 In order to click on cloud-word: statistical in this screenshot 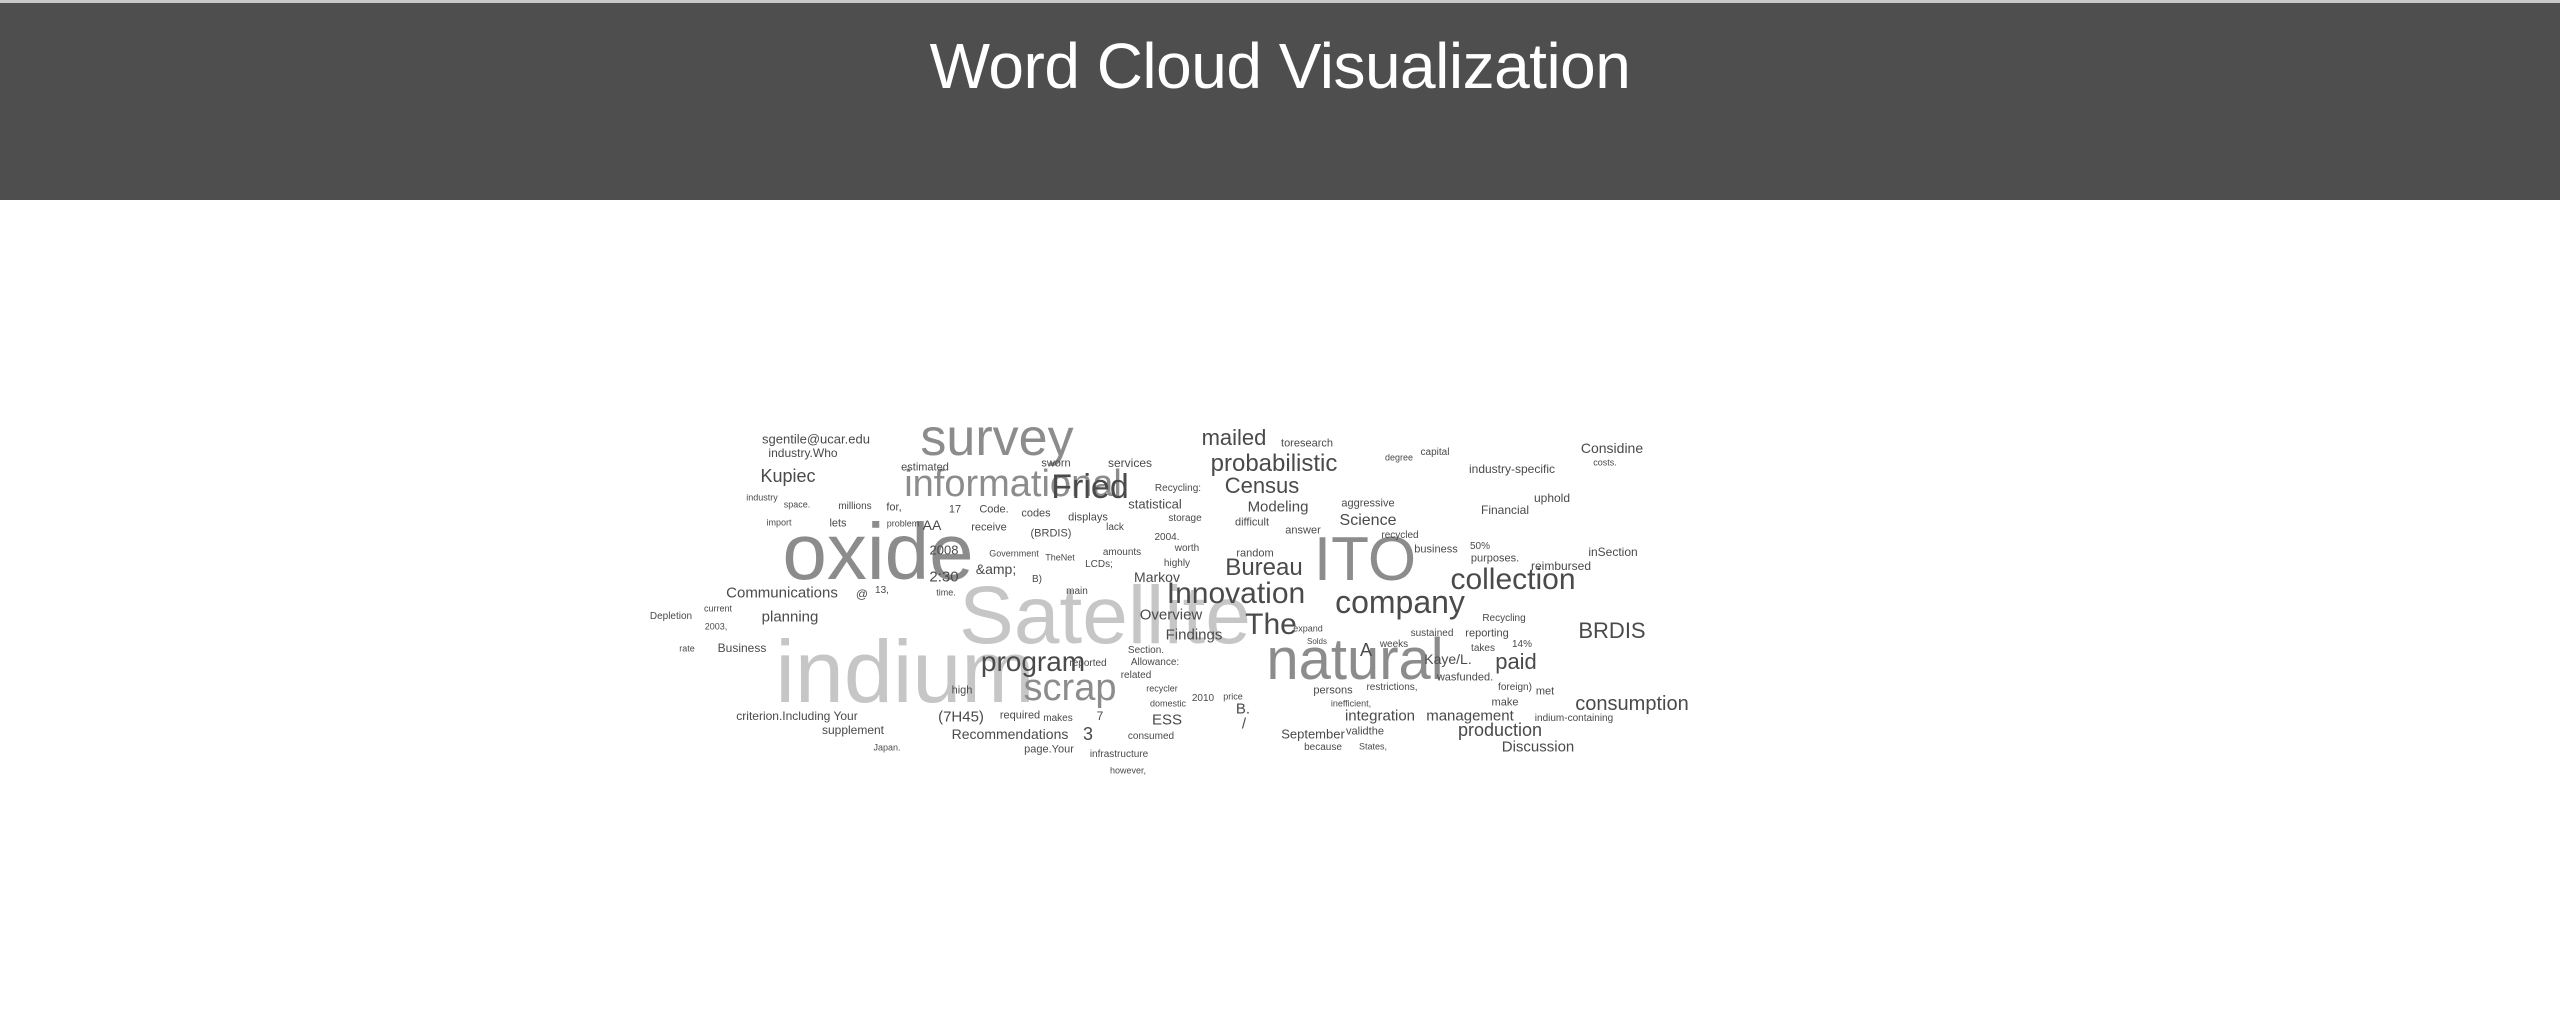, I will do `click(1155, 504)`.